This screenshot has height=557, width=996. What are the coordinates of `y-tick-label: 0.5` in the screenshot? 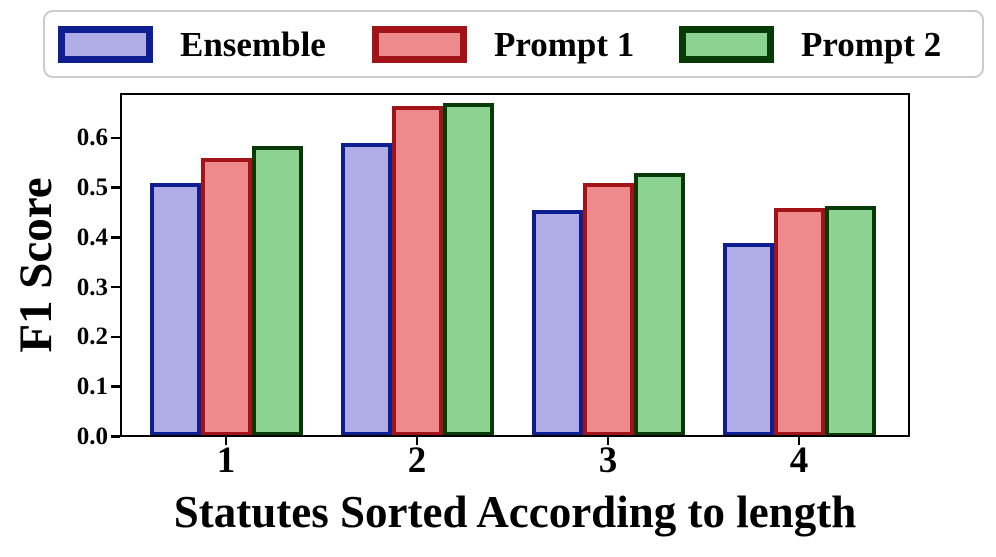 It's located at (92, 188).